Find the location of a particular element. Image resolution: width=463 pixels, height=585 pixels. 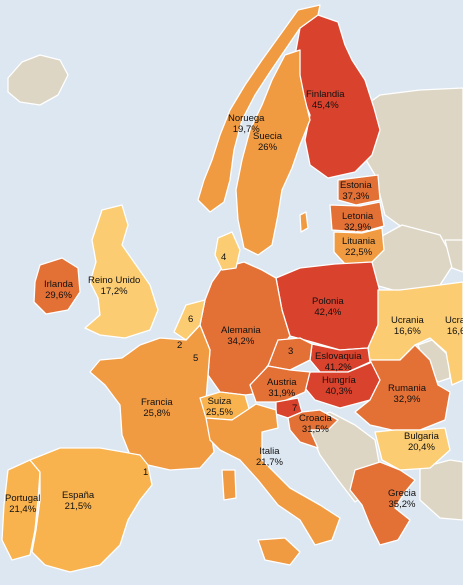

label-espana: España 21,5% is located at coordinates (78, 501).